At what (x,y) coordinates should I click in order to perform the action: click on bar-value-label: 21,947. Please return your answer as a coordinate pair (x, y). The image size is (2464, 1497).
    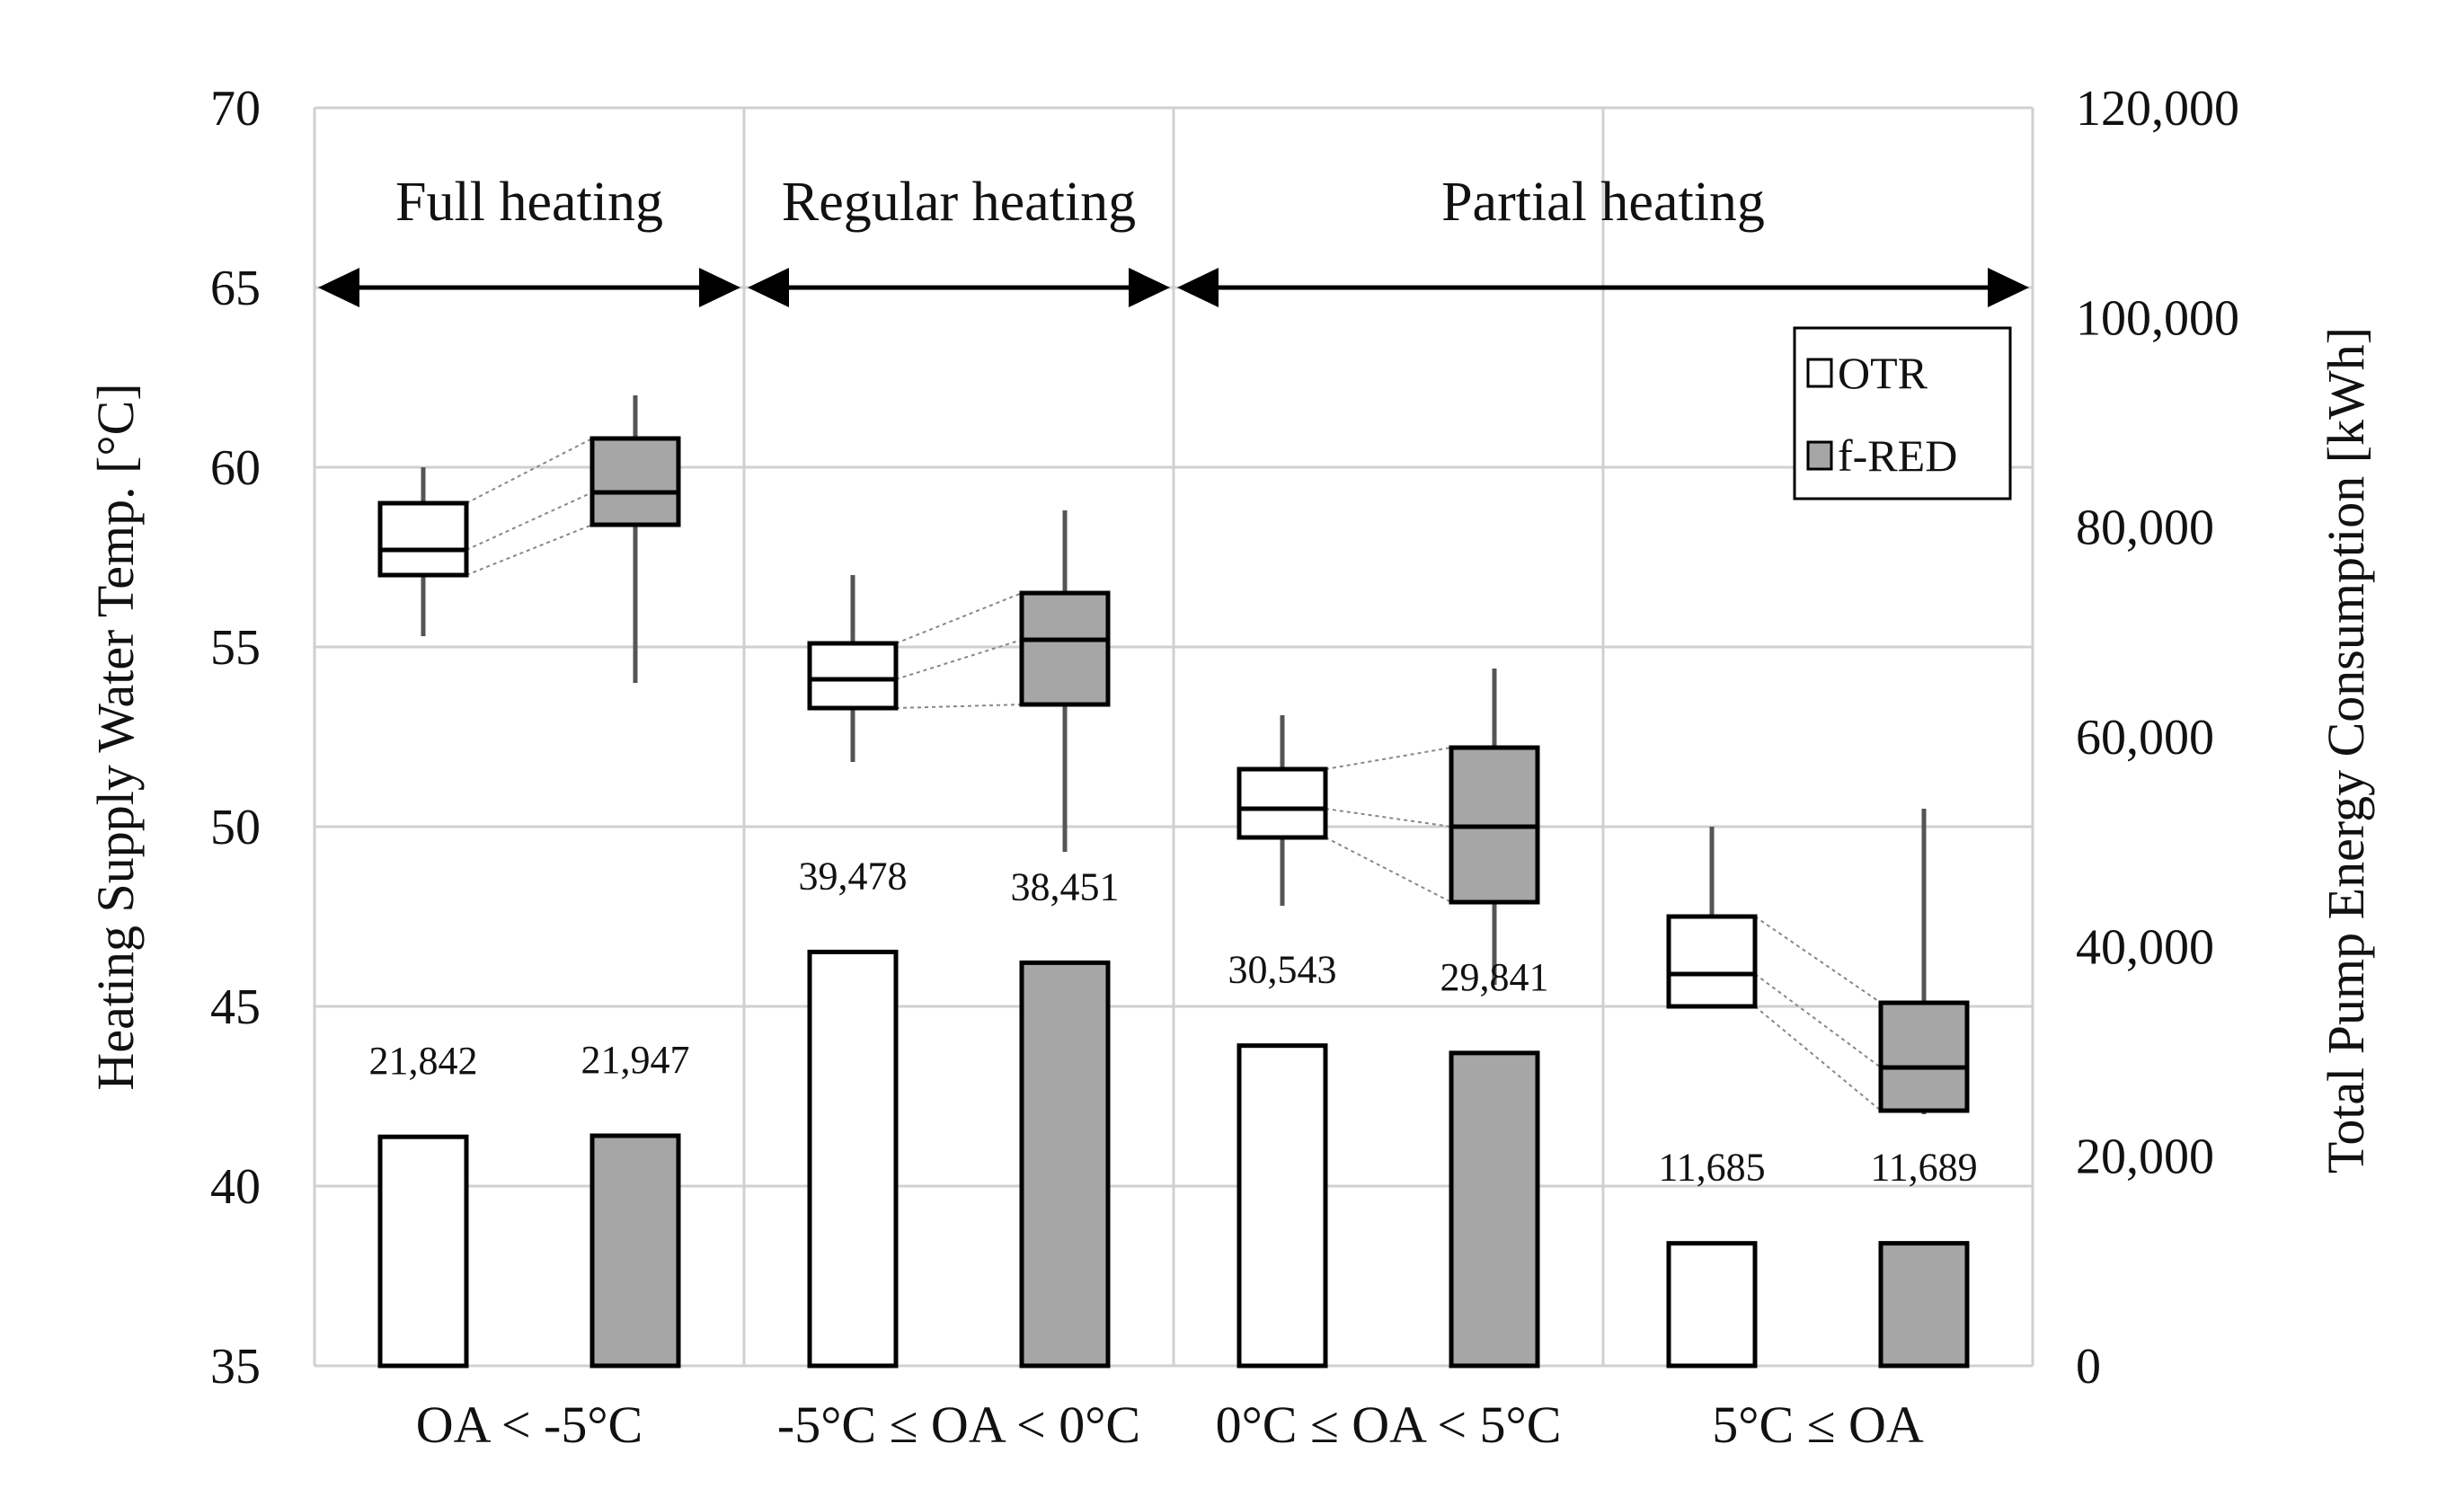
    Looking at the image, I should click on (635, 1060).